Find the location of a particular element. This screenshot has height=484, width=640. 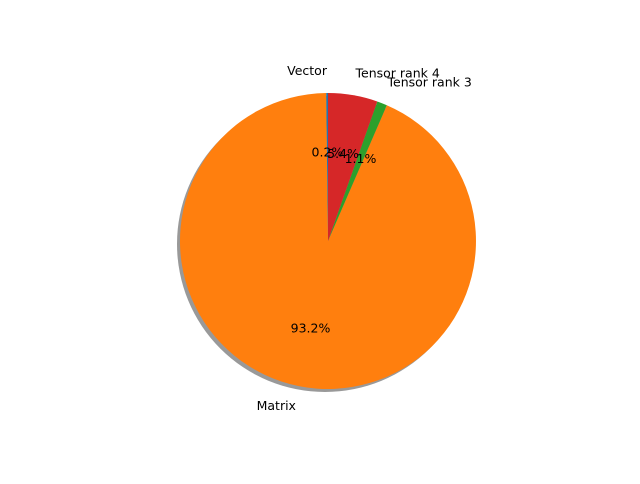

slice-label-vector: Vector is located at coordinates (307, 70).